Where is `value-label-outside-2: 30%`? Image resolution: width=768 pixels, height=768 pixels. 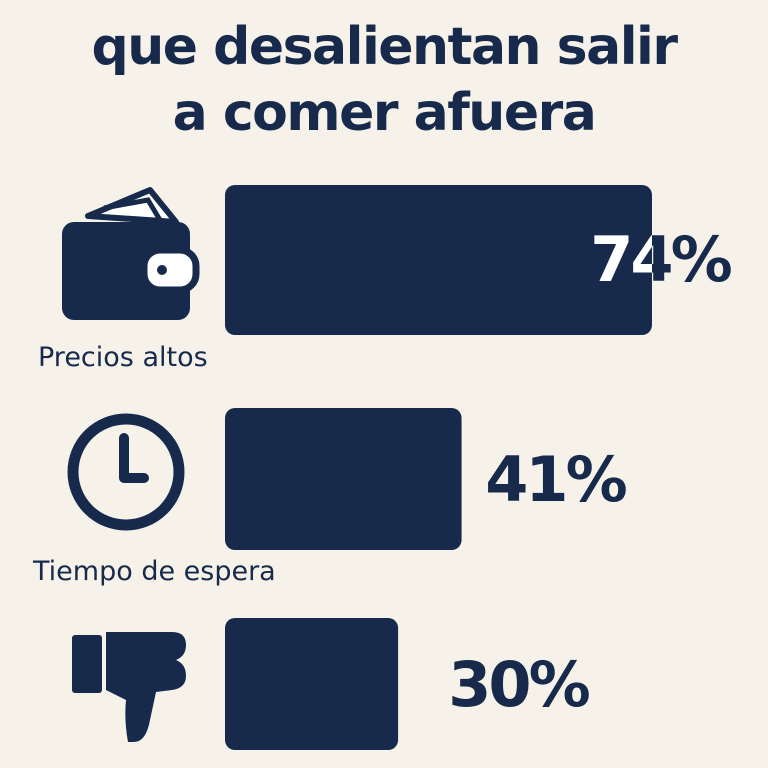 value-label-outside-2: 30% is located at coordinates (518, 684).